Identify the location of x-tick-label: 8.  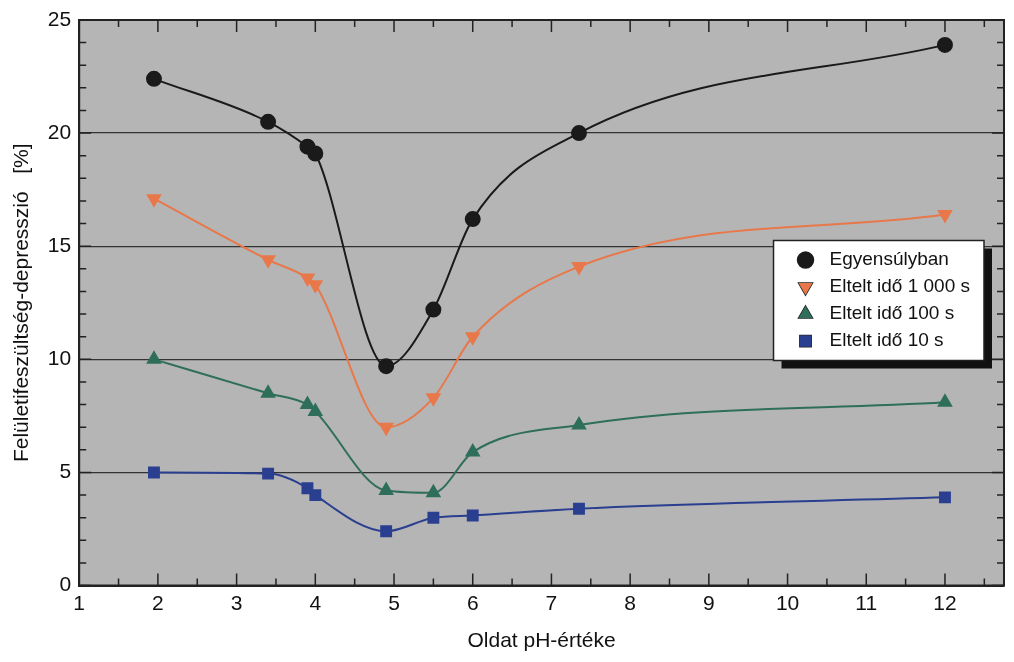
(630, 602).